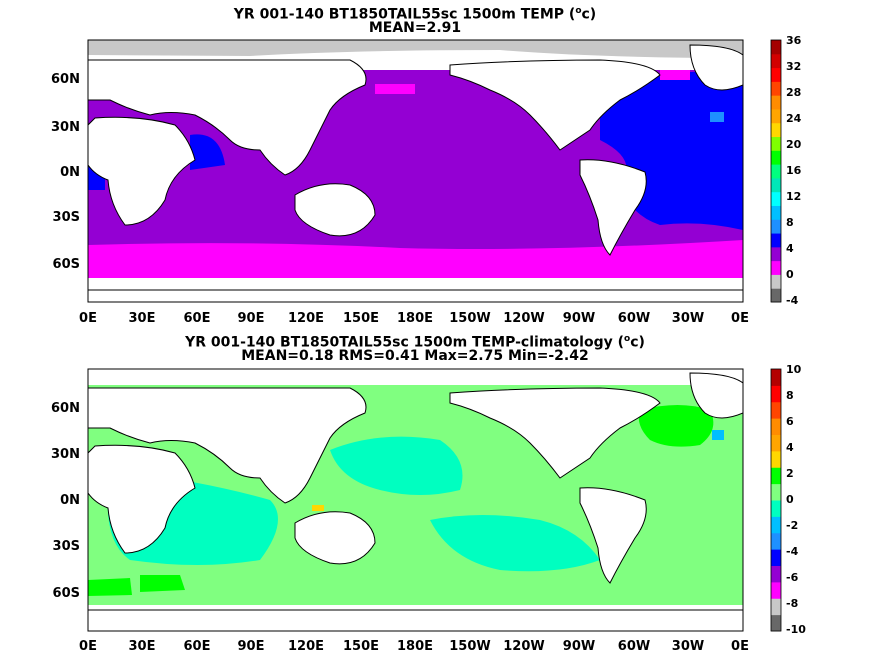  What do you see at coordinates (415, 318) in the screenshot?
I see `p1-lon-6: 180E` at bounding box center [415, 318].